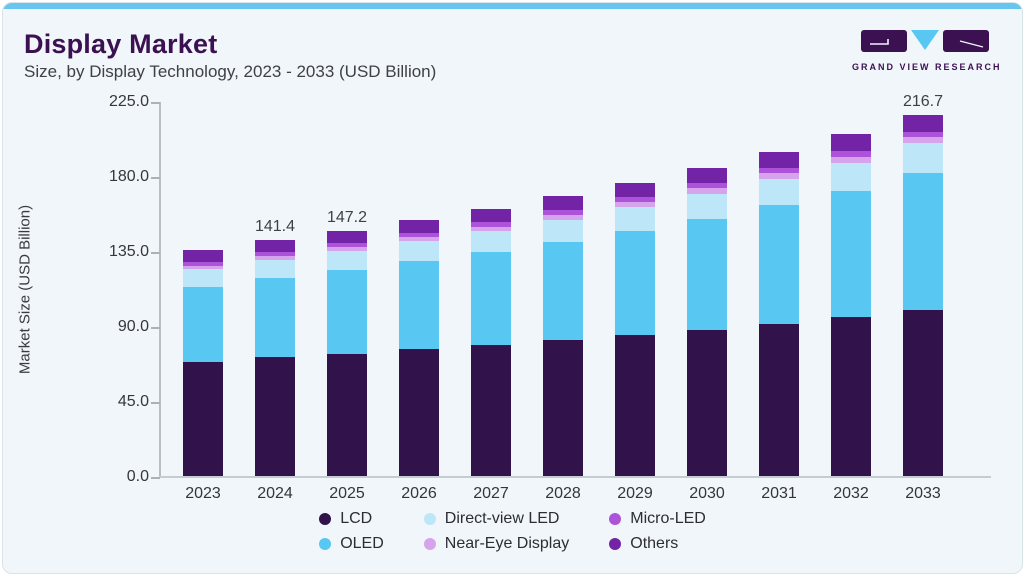 The height and width of the screenshot is (576, 1025). I want to click on legend-label: LCD, so click(356, 518).